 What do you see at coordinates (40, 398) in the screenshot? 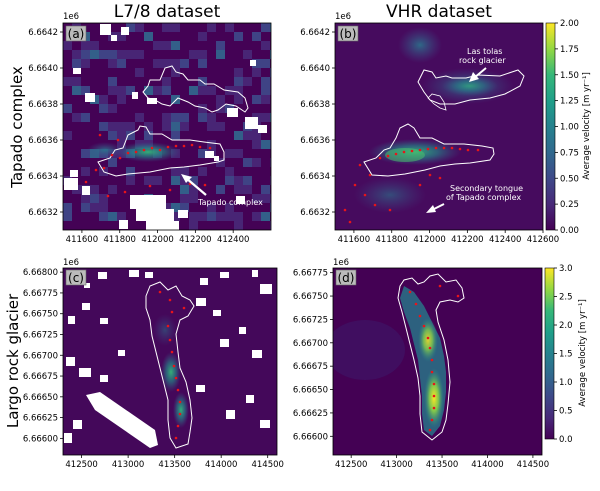
I see `panel-c-ytick-label: 6.66650` at bounding box center [40, 398].